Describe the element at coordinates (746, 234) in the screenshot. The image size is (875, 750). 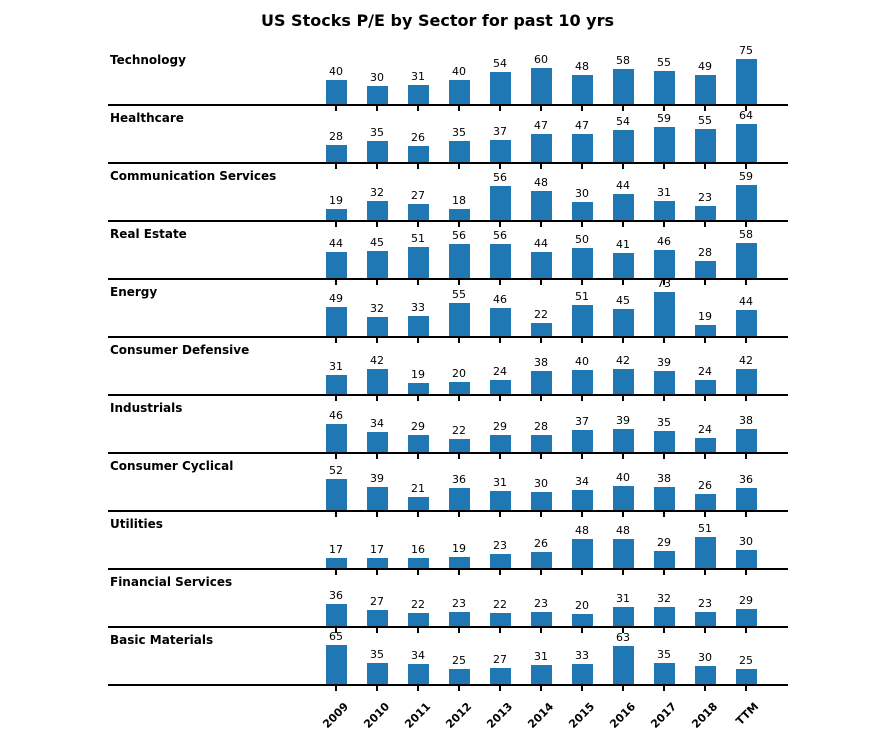
I see `bar-value-label: 58` at that location.